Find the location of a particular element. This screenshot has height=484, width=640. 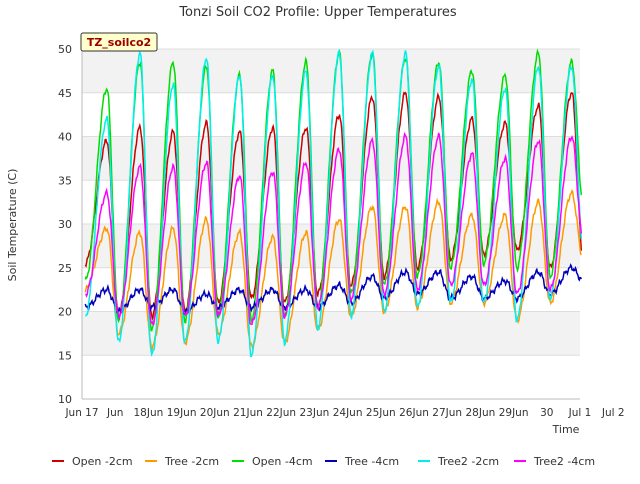

annotation-text: TZ_soilco2 is located at coordinates (119, 42).